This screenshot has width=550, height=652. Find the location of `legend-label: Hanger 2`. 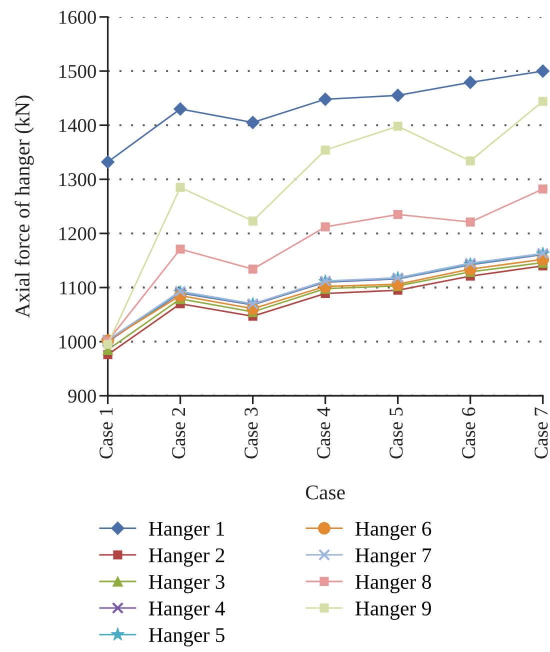

legend-label: Hanger 2 is located at coordinates (186, 557).